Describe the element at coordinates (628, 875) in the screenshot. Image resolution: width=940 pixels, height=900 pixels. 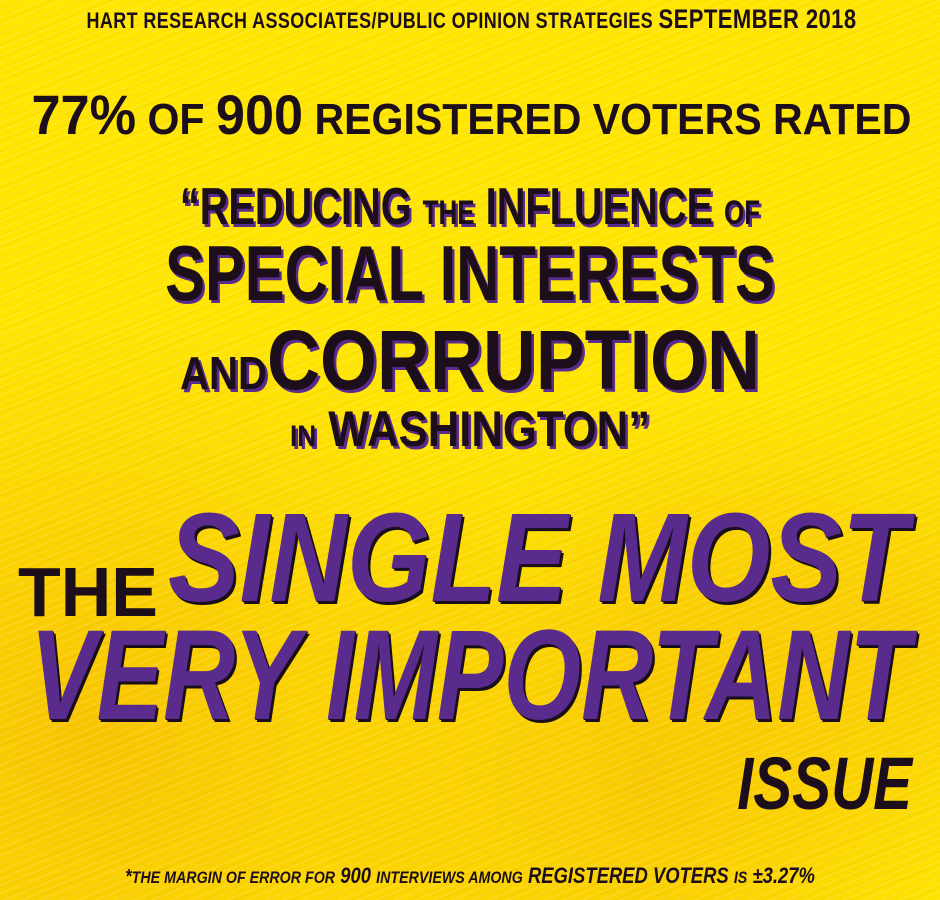
I see `footnote-registered-voters: Registered Voters` at that location.